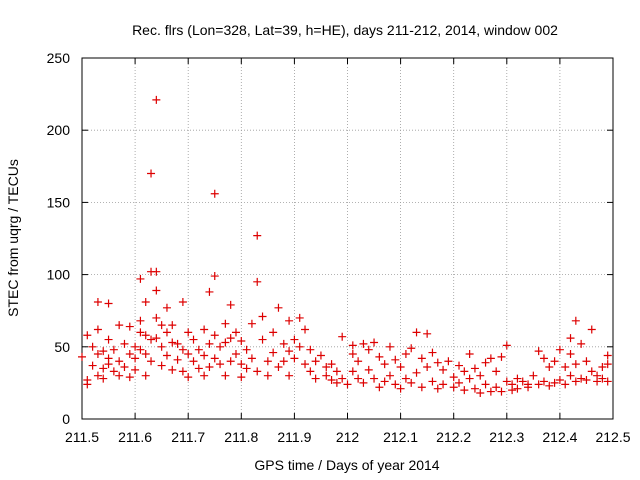 The width and height of the screenshot is (640, 480). I want to click on y-tick-label: 0, so click(66, 419).